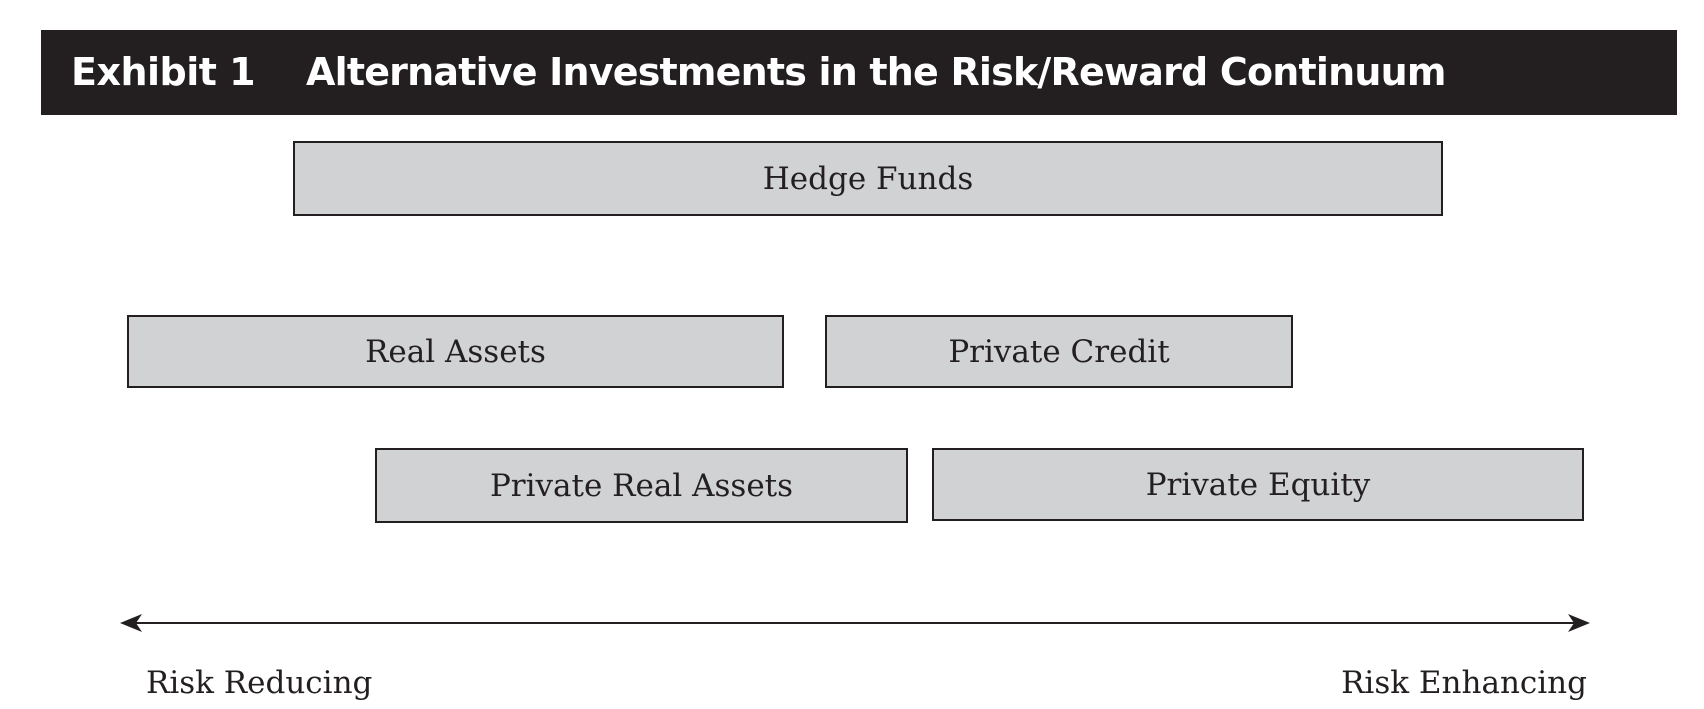 The height and width of the screenshot is (709, 1704). What do you see at coordinates (163, 72) in the screenshot?
I see `exhibit-number: Exhibit 1` at bounding box center [163, 72].